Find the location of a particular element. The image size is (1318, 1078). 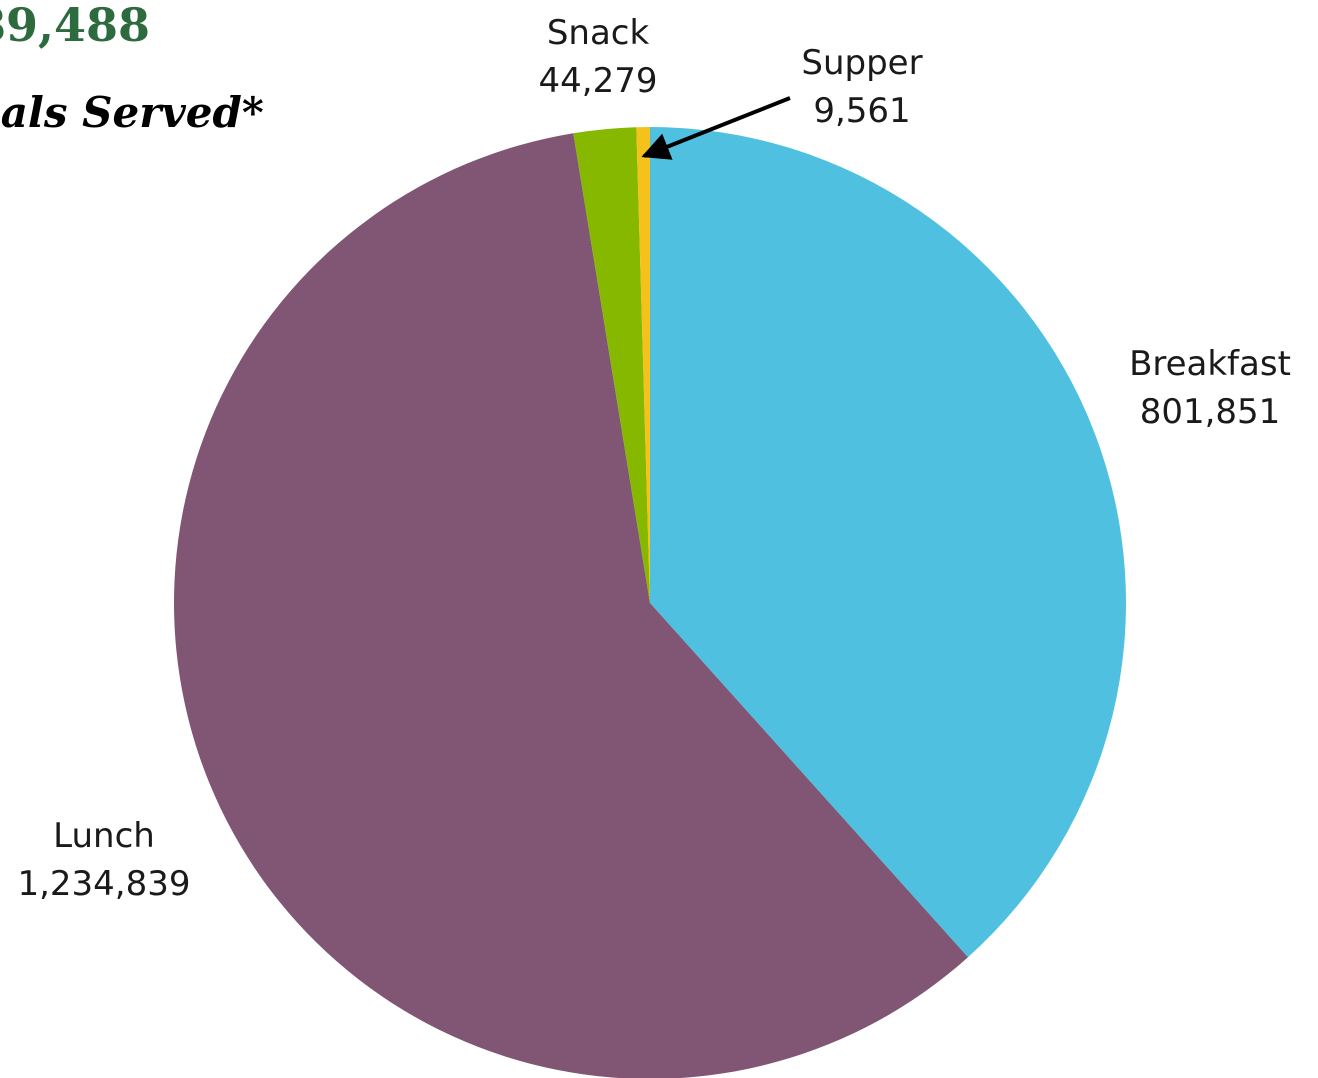

total-meals-value: 989,488 is located at coordinates (75, 26).